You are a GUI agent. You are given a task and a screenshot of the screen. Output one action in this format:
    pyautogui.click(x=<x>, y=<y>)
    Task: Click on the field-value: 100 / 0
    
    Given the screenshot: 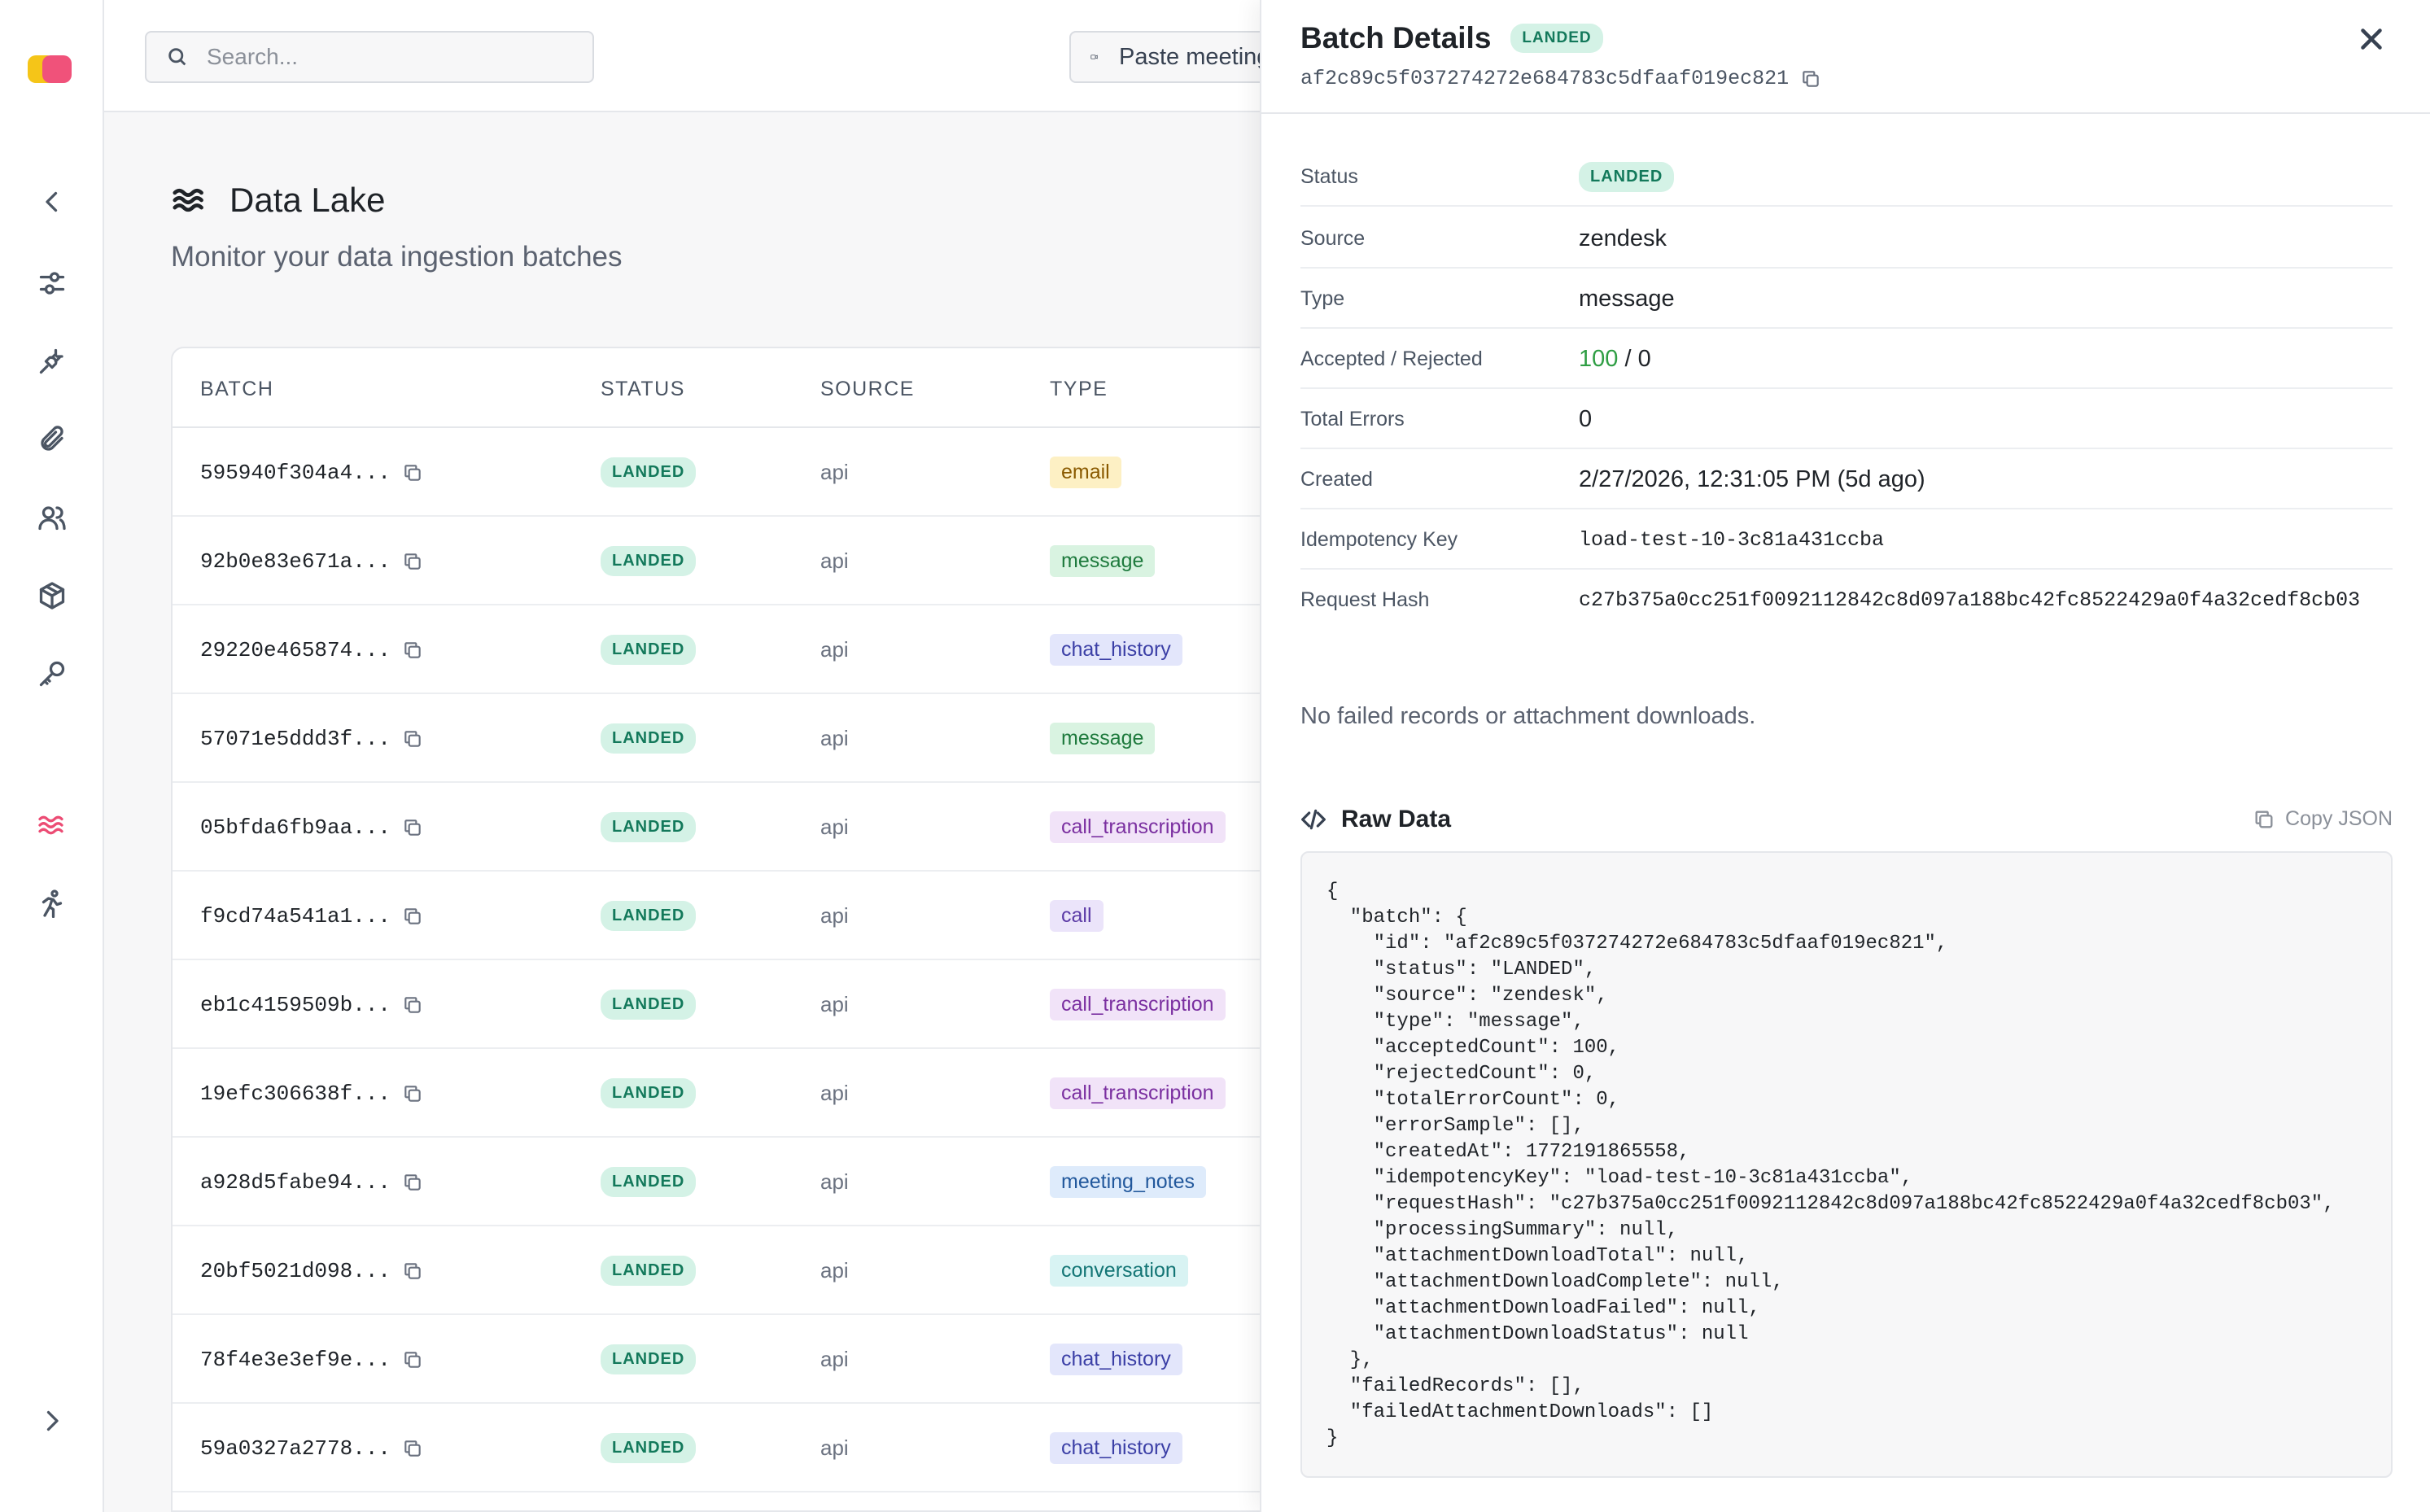 What is the action you would take?
    pyautogui.click(x=1615, y=359)
    